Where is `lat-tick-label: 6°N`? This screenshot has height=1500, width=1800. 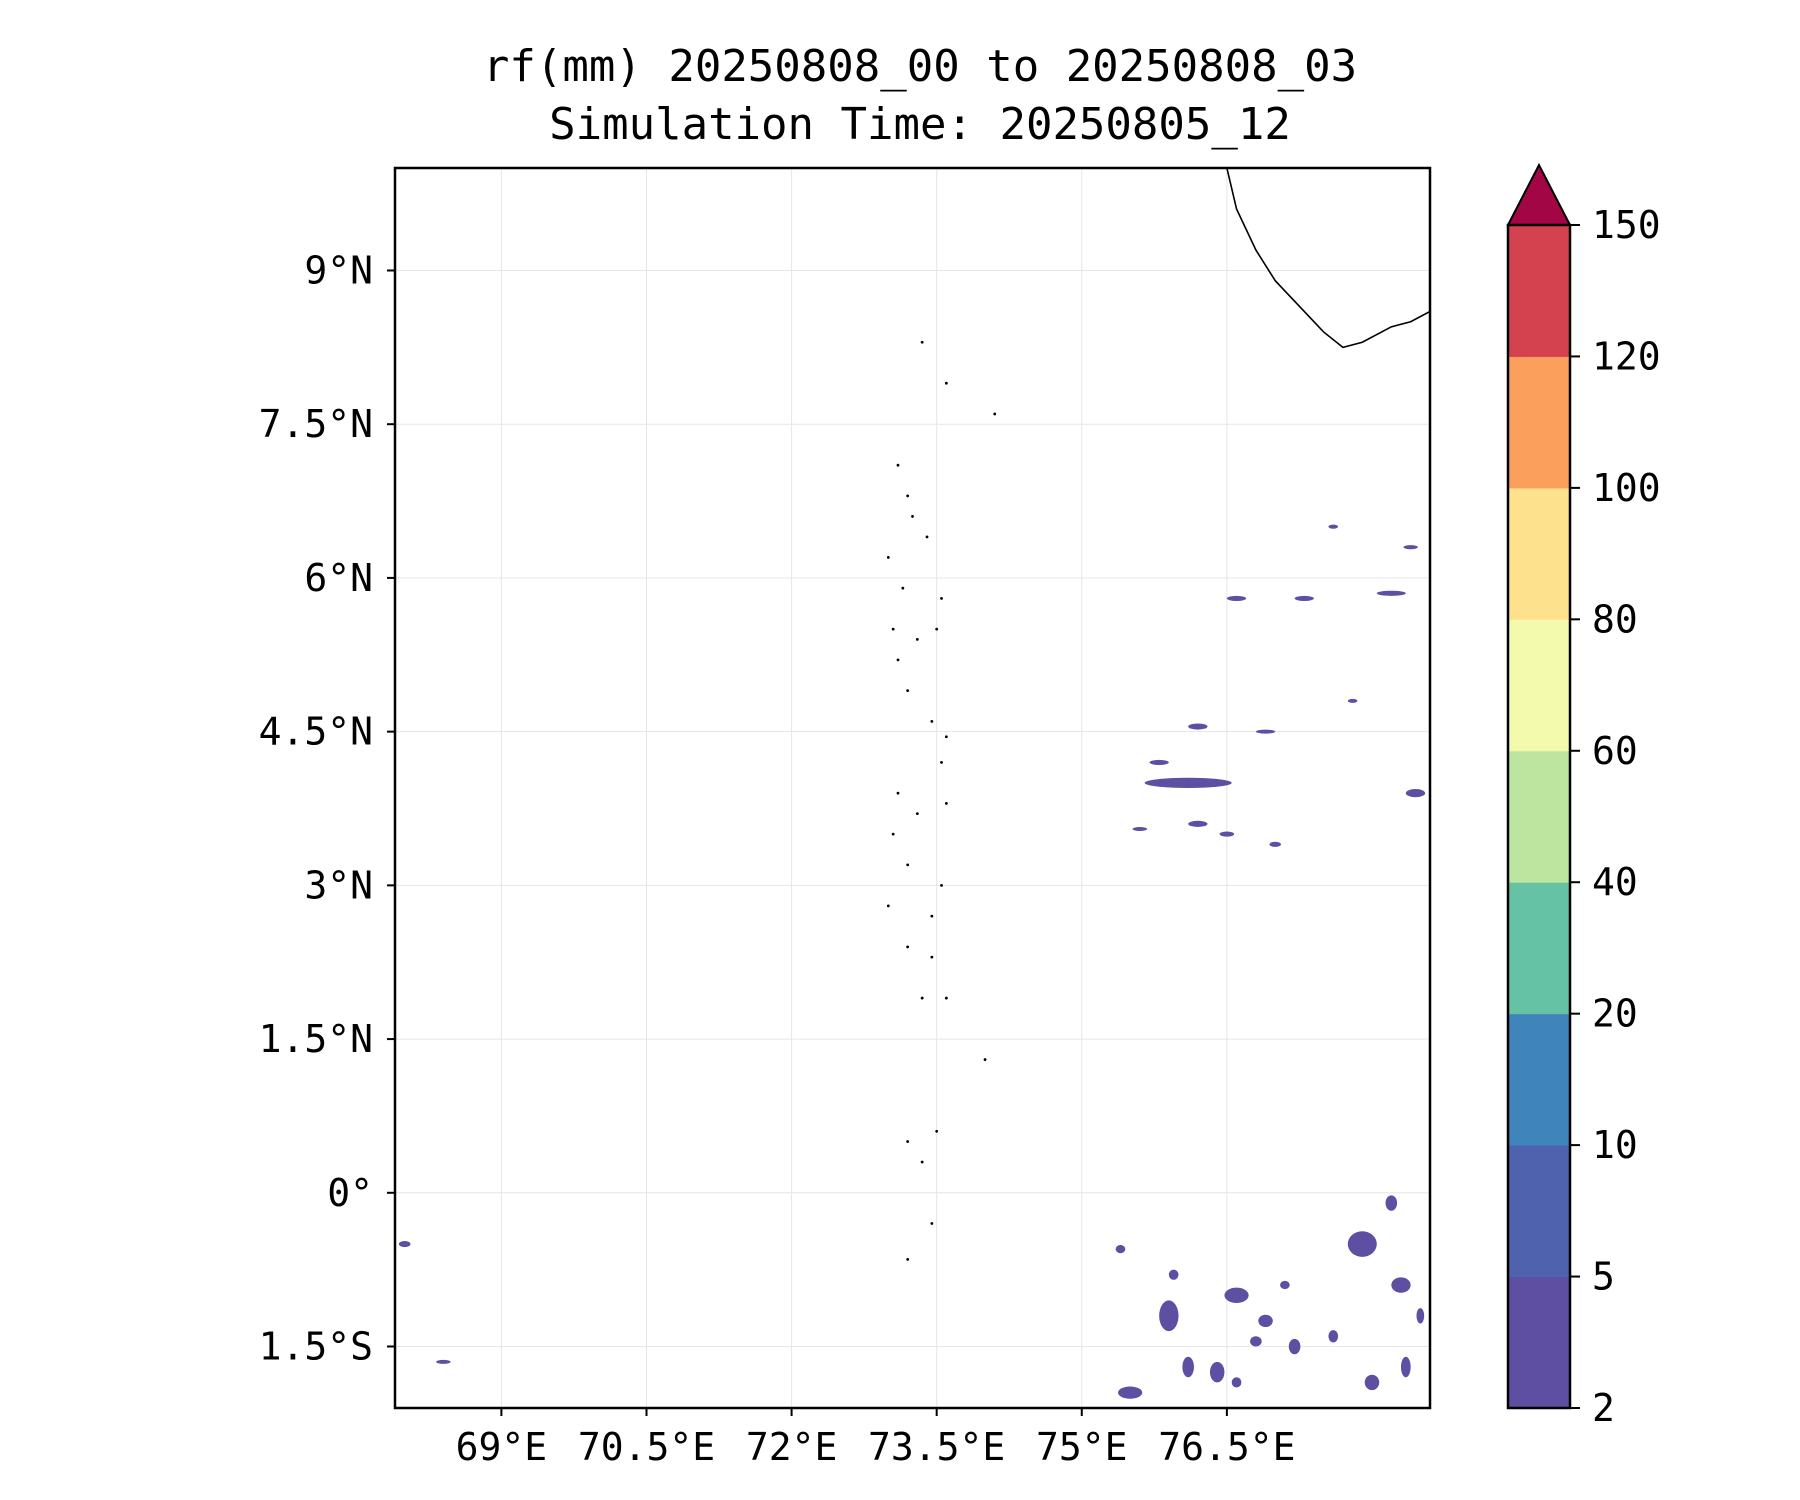 lat-tick-label: 6°N is located at coordinates (338, 578).